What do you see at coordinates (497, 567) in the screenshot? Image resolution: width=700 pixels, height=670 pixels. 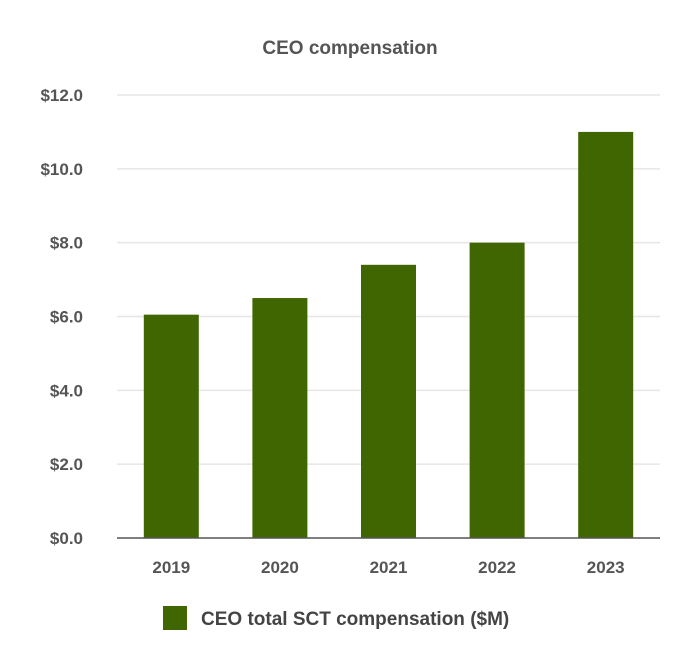 I see `x-tick-label: 2022` at bounding box center [497, 567].